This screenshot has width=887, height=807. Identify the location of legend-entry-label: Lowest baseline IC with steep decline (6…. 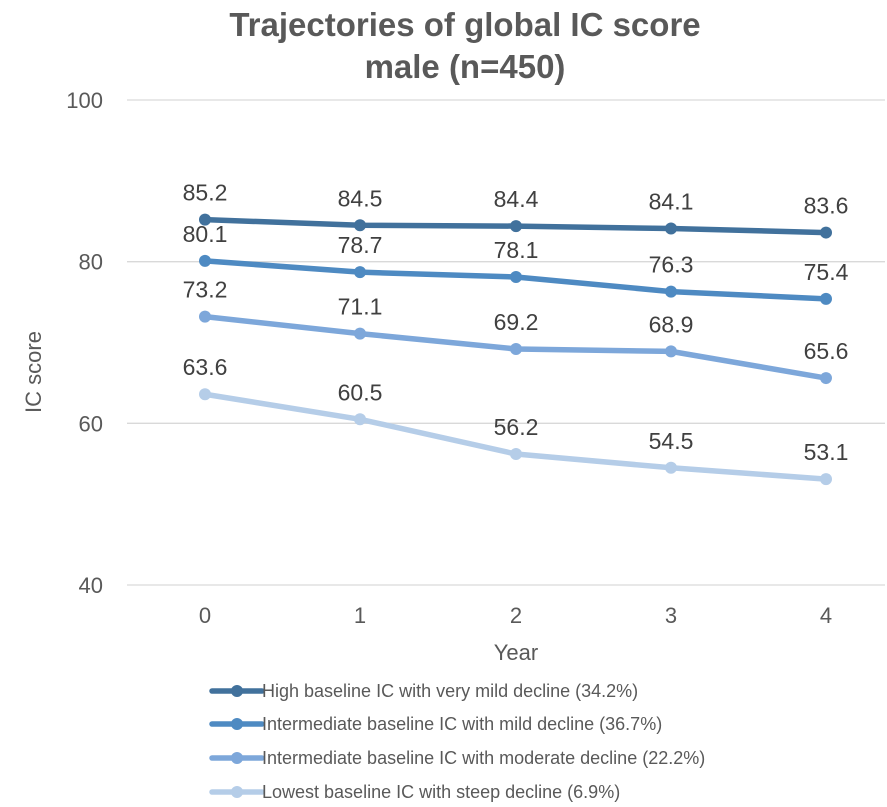
(441, 792).